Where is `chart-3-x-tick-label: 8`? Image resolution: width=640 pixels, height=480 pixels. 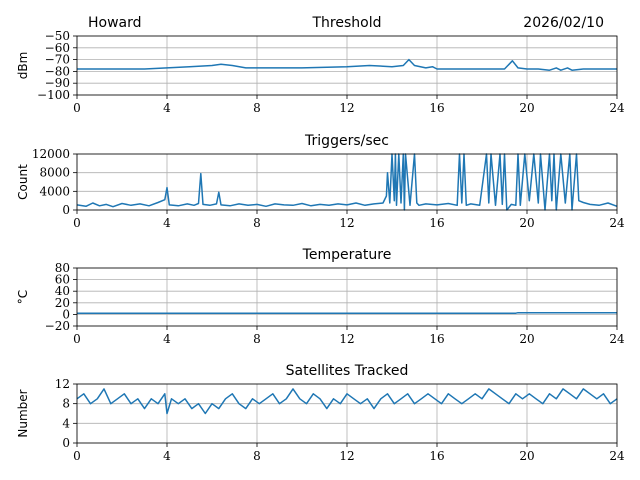
chart-3-x-tick-label: 8 is located at coordinates (257, 339).